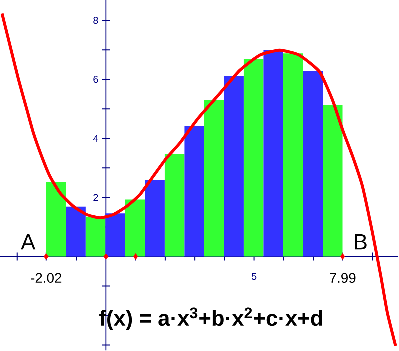 This screenshot has width=399, height=351. Describe the element at coordinates (28, 242) in the screenshot. I see `annotation: A` at that location.